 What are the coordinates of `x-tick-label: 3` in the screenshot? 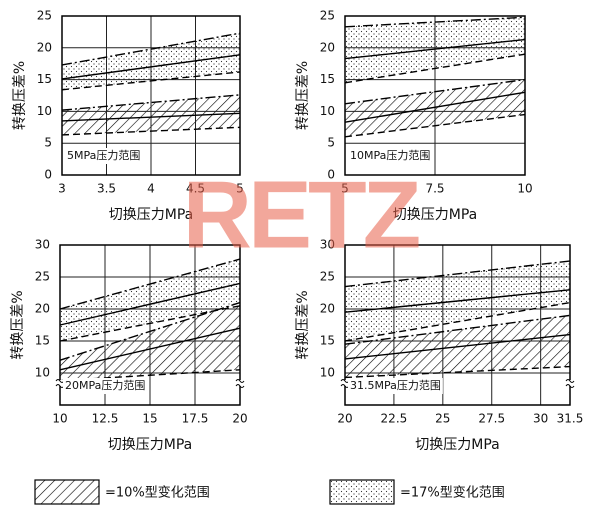 It's located at (62, 189).